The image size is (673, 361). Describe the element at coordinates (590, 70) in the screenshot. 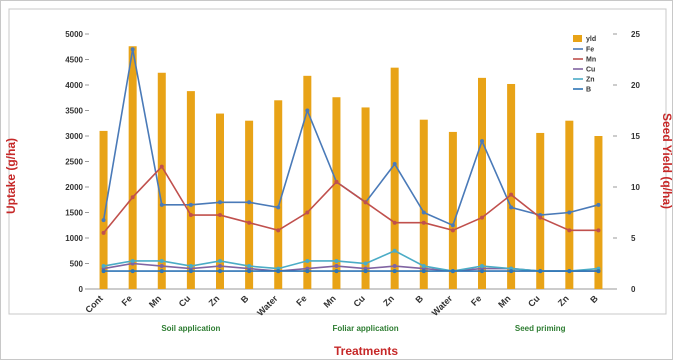

I see `legend-label: Cu` at that location.